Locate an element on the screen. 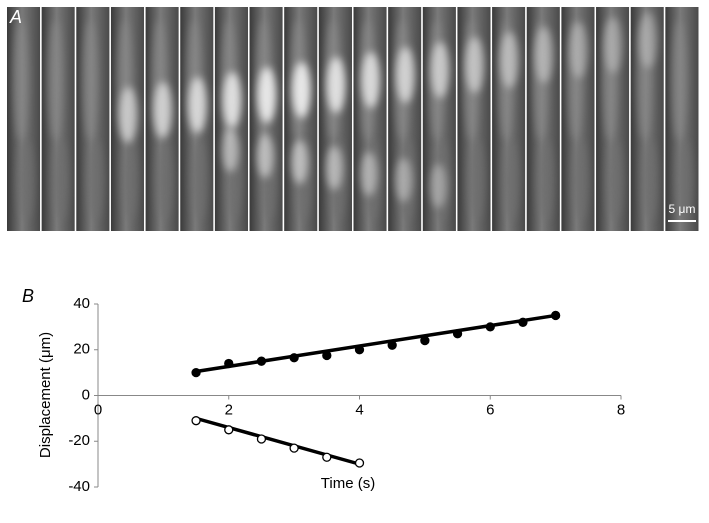 This screenshot has height=523, width=709. panel-label: B is located at coordinates (28, 296).